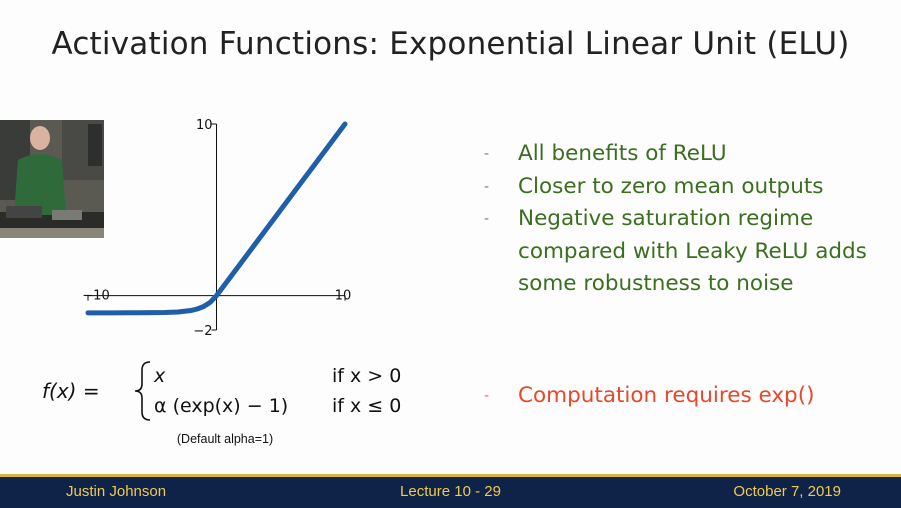 The image size is (901, 508). Describe the element at coordinates (622, 153) in the screenshot. I see `bullet-text: All benefits of ReLU` at that location.